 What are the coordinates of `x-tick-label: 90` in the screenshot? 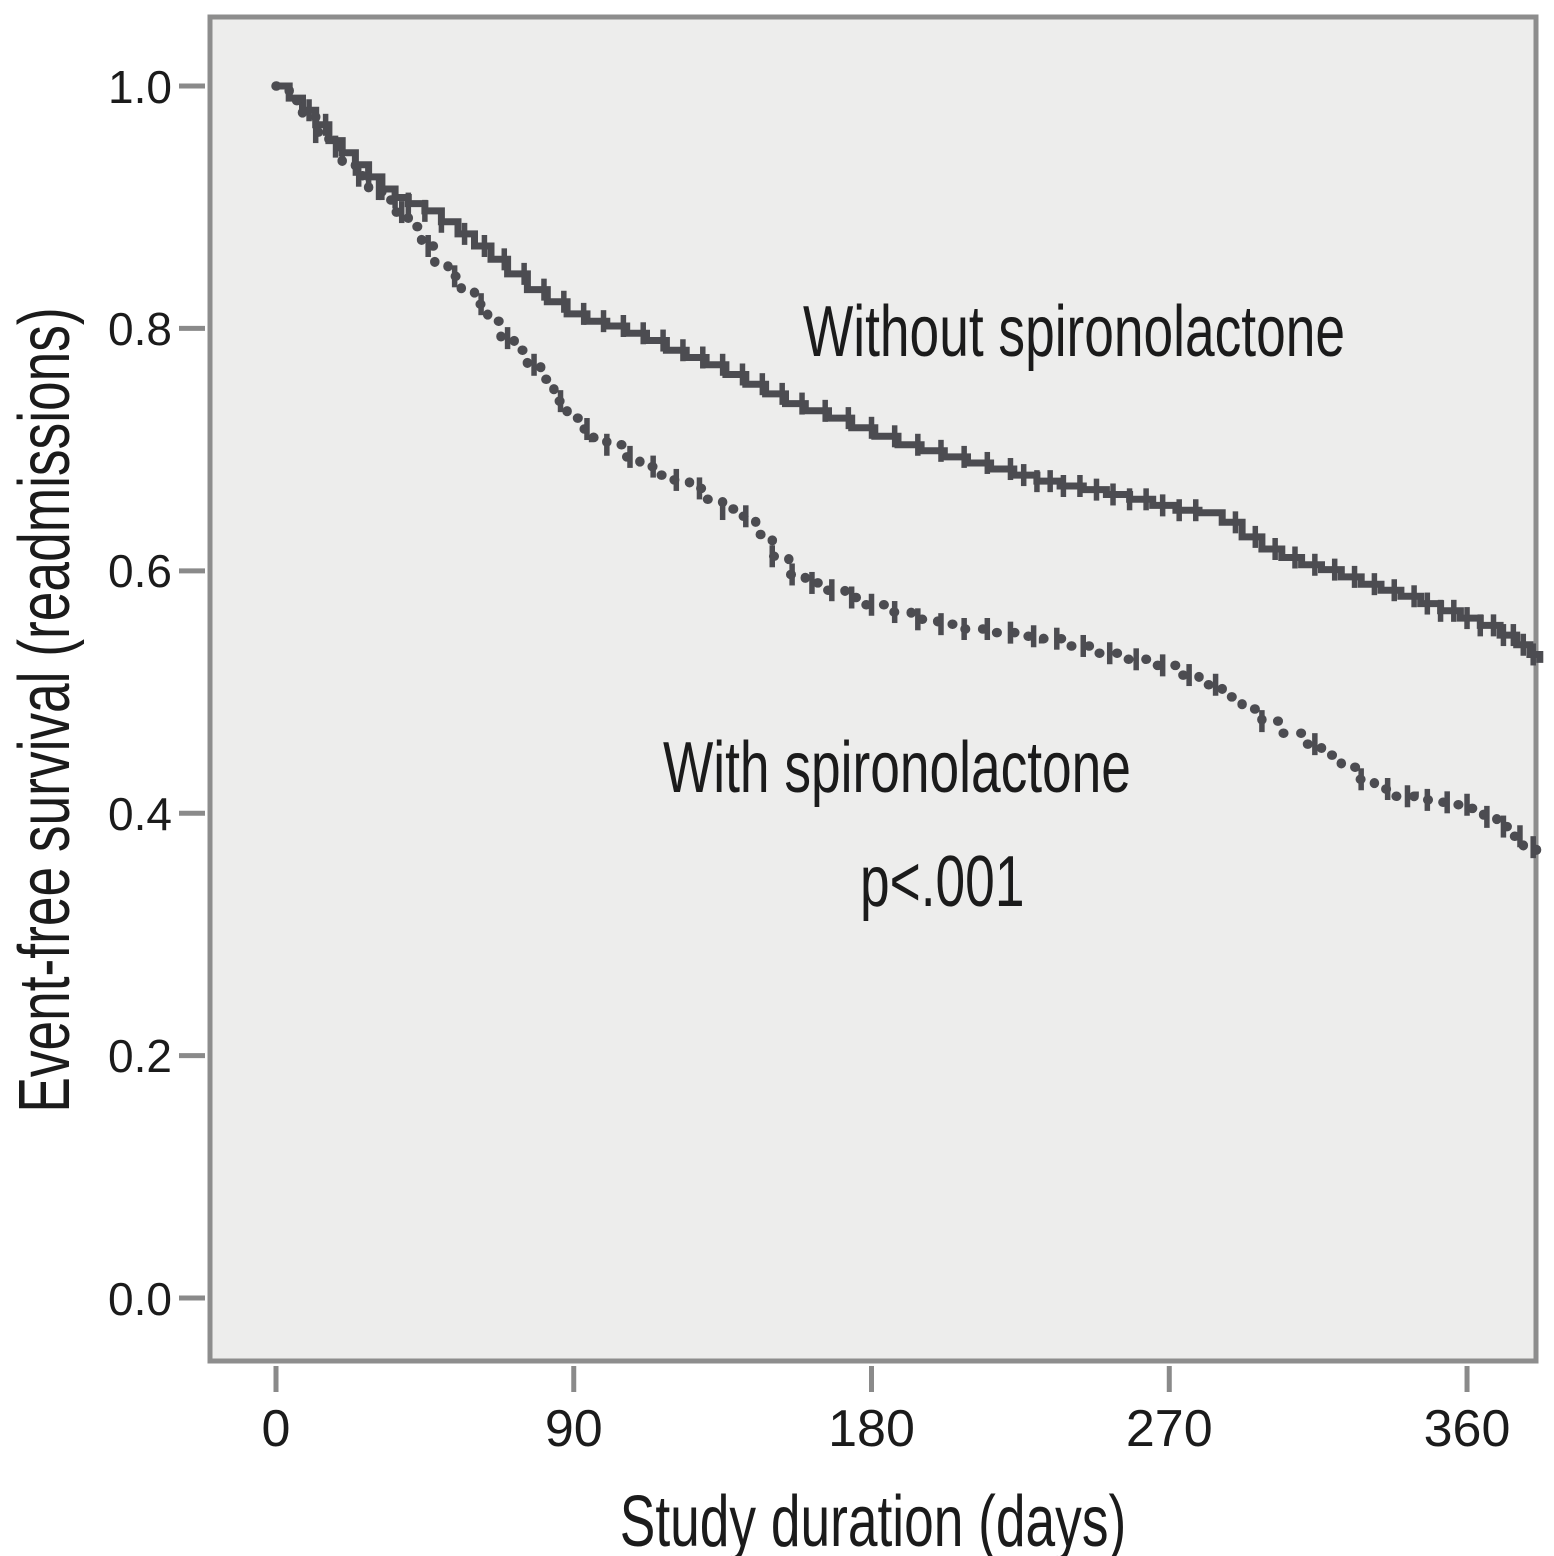 It's located at (573, 1429).